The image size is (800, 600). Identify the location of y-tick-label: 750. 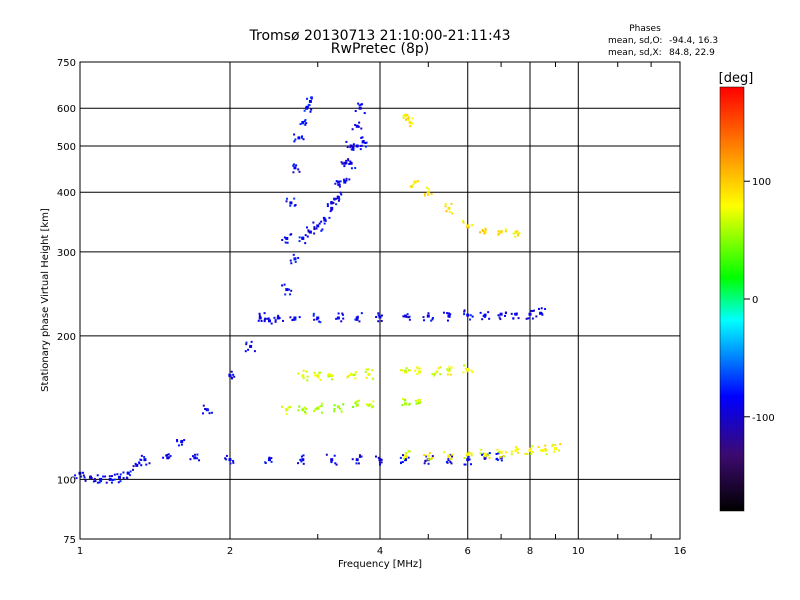
(66, 63).